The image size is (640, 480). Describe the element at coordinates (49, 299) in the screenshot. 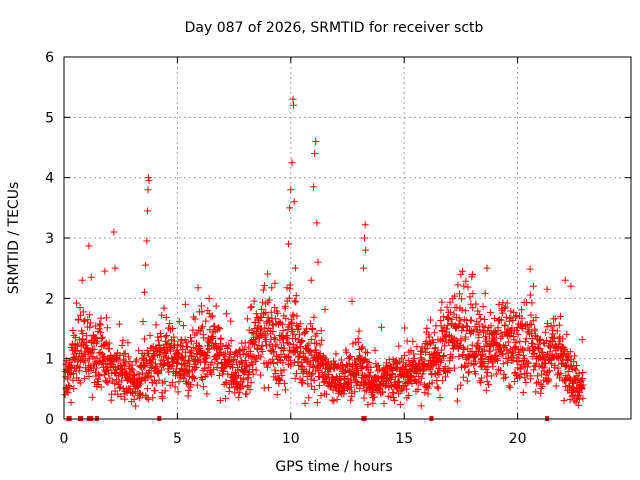

I see `y-tick-label: 2` at that location.